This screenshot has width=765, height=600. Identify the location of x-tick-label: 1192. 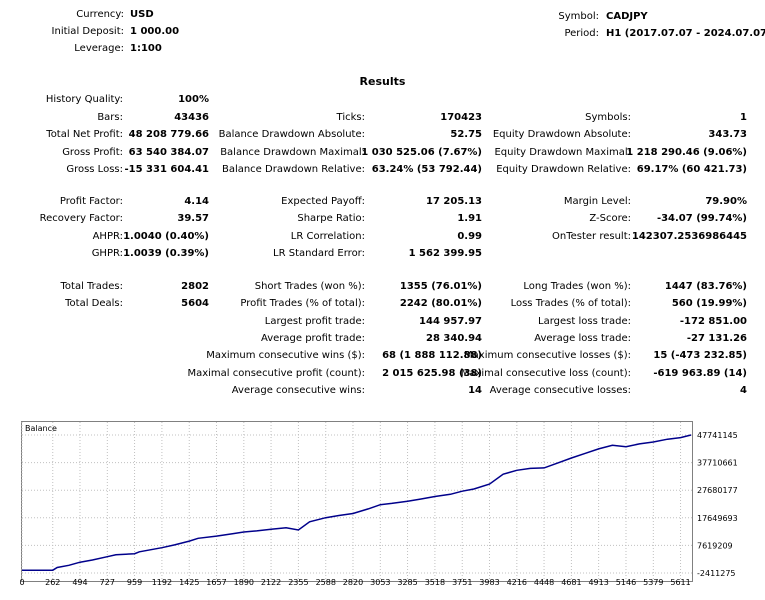
(162, 582).